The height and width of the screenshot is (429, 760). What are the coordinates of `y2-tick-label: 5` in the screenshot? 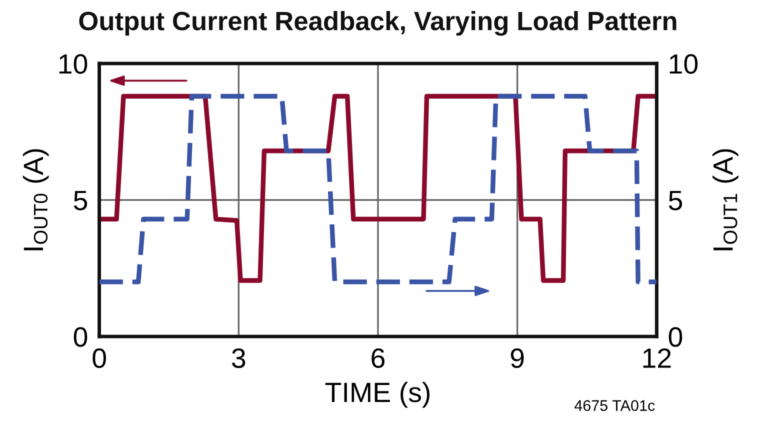 It's located at (675, 200).